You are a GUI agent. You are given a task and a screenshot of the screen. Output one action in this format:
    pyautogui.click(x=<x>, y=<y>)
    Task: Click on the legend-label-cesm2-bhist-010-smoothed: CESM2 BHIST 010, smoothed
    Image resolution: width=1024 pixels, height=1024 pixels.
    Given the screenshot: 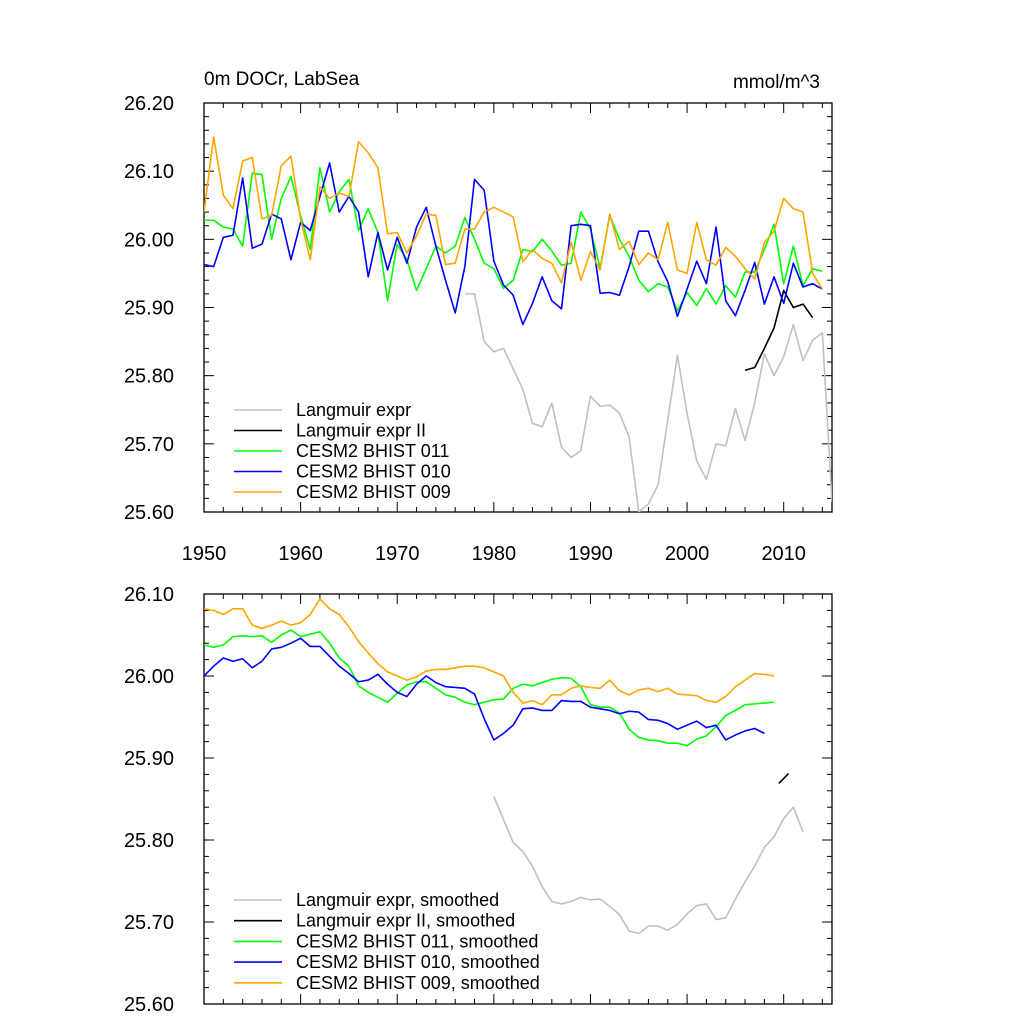 What is the action you would take?
    pyautogui.click(x=418, y=962)
    